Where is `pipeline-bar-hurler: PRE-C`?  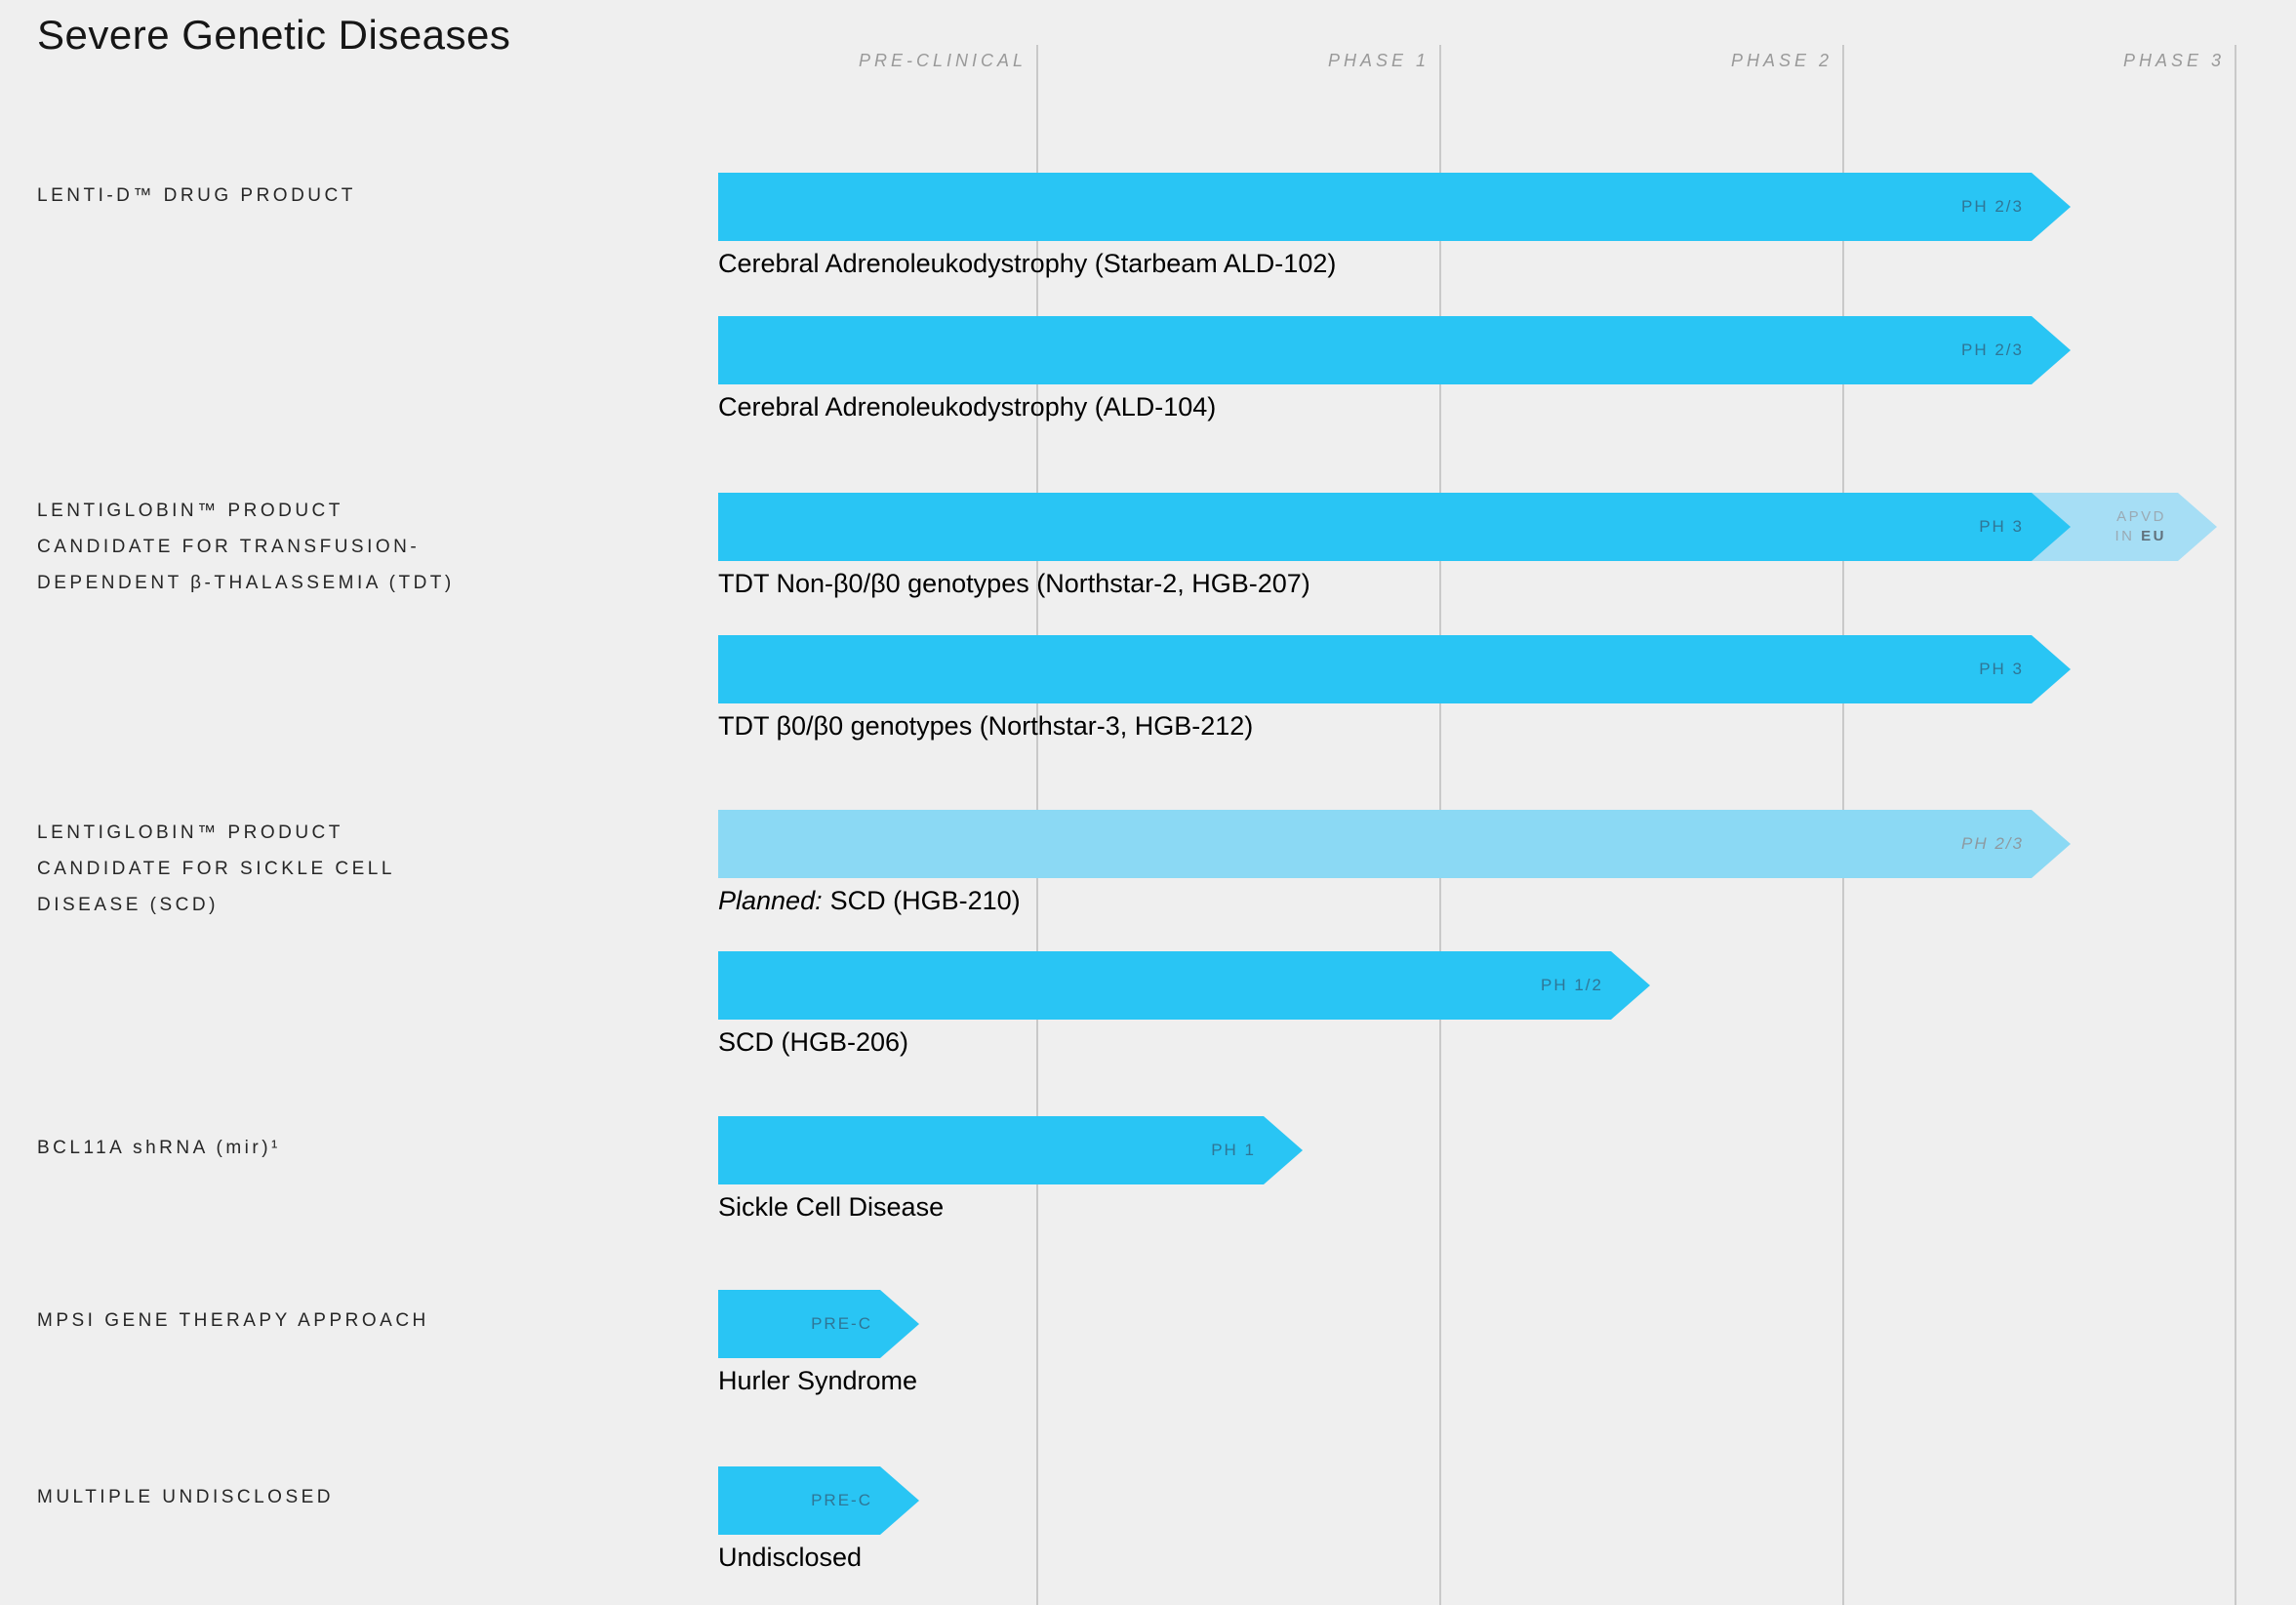 pipeline-bar-hurler: PRE-C is located at coordinates (818, 1324).